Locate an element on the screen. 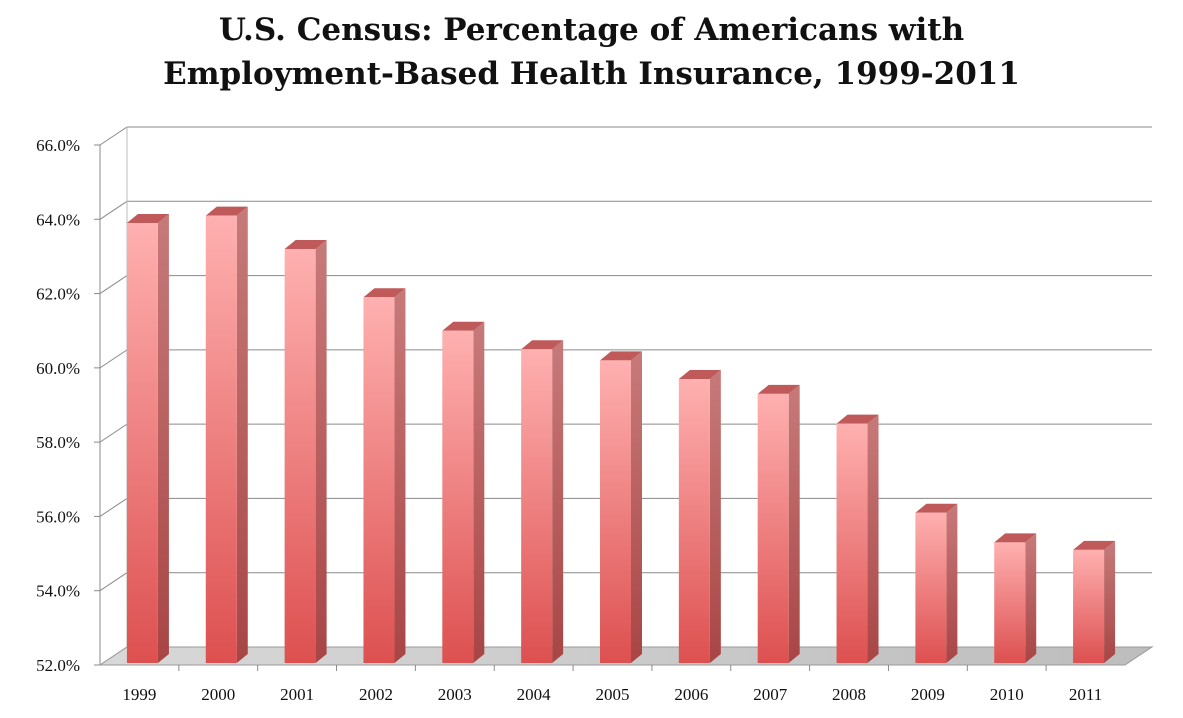 The width and height of the screenshot is (1183, 718). y-tick-label: 60.0% is located at coordinates (58, 368).